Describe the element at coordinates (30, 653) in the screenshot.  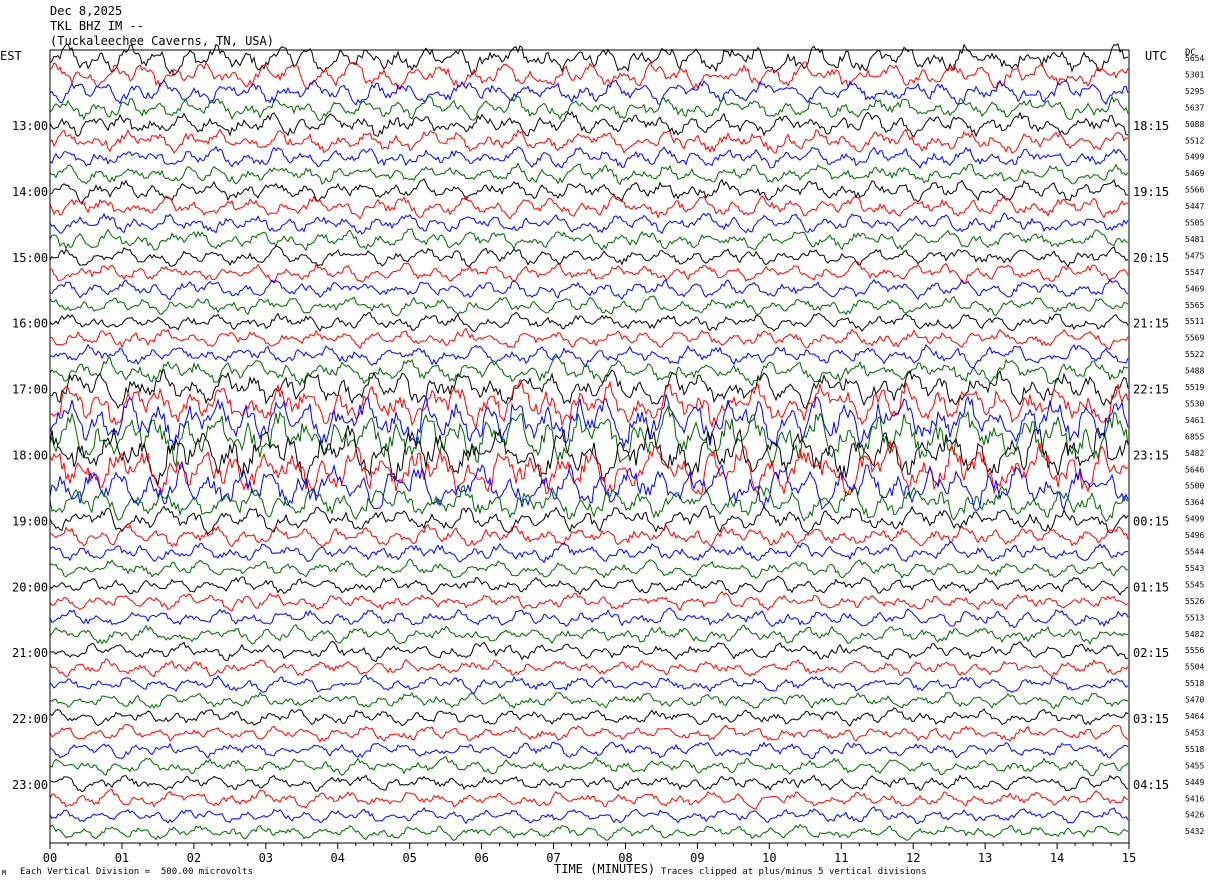
I see `left-hour-label: 21:00` at that location.